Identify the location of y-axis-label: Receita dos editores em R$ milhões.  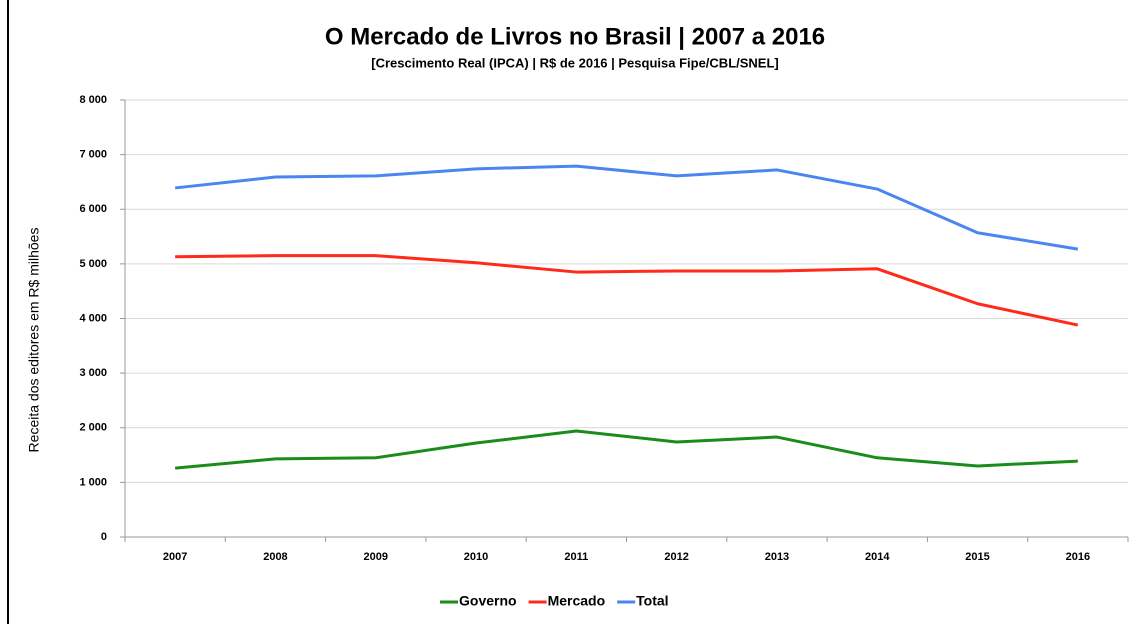
(34, 340).